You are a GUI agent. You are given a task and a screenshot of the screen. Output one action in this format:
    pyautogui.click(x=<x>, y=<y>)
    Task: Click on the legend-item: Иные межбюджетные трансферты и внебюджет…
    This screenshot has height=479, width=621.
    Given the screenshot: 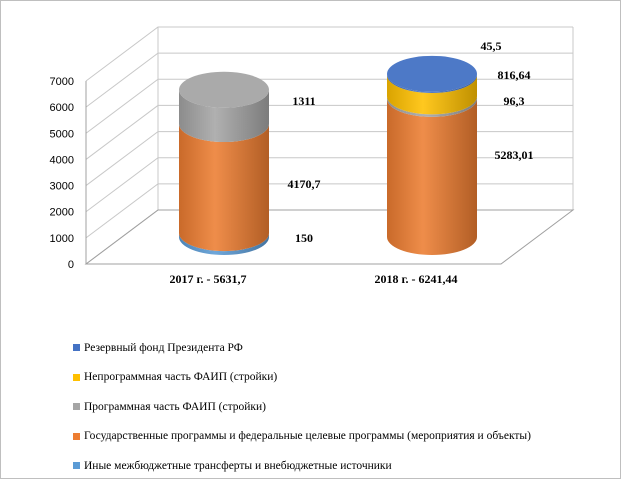 What is the action you would take?
    pyautogui.click(x=302, y=464)
    